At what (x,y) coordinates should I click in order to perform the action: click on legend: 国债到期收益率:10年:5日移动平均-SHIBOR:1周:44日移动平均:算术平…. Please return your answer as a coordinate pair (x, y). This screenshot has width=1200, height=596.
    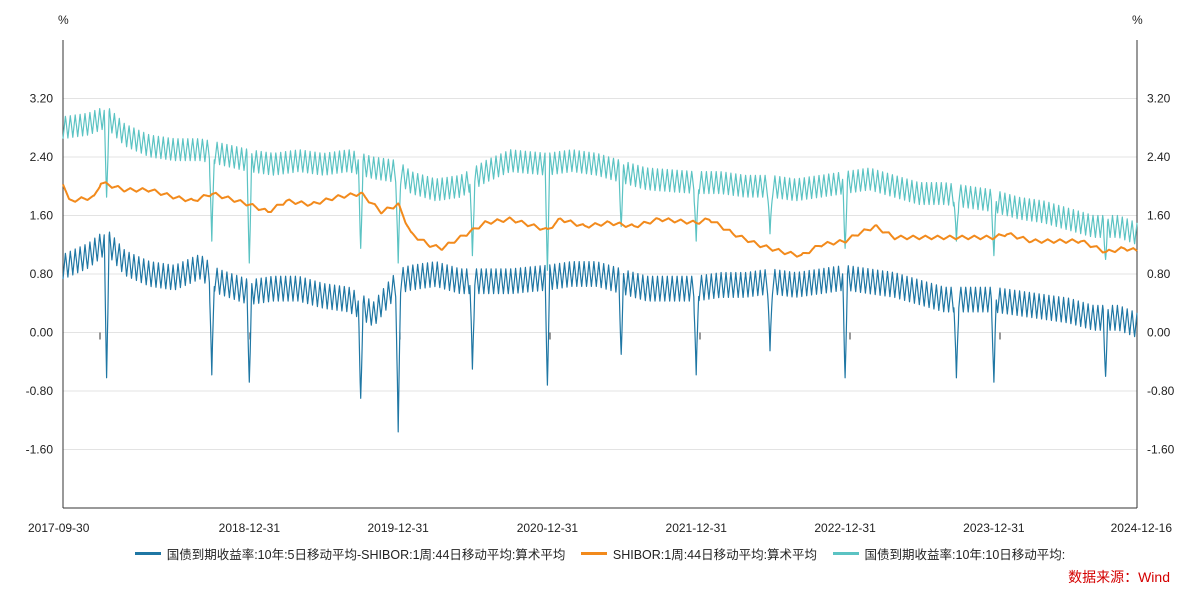
    Looking at the image, I should click on (600, 553).